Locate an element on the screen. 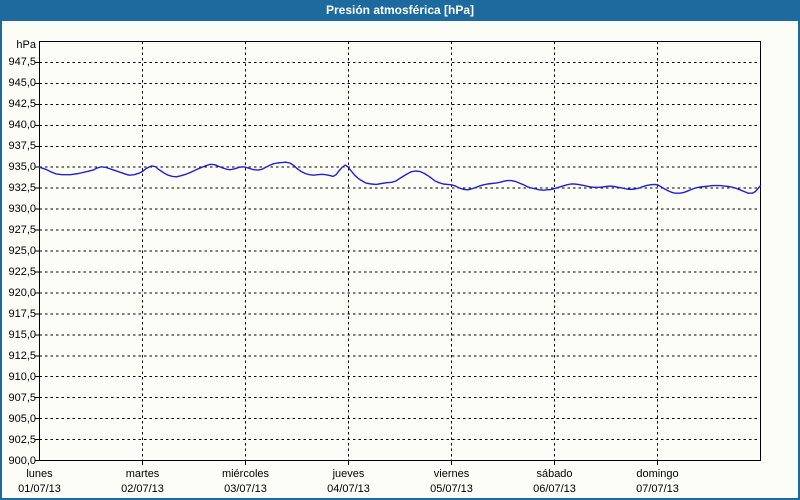 This screenshot has width=800, height=500. x-date-label: 02/07/13 is located at coordinates (142, 489).